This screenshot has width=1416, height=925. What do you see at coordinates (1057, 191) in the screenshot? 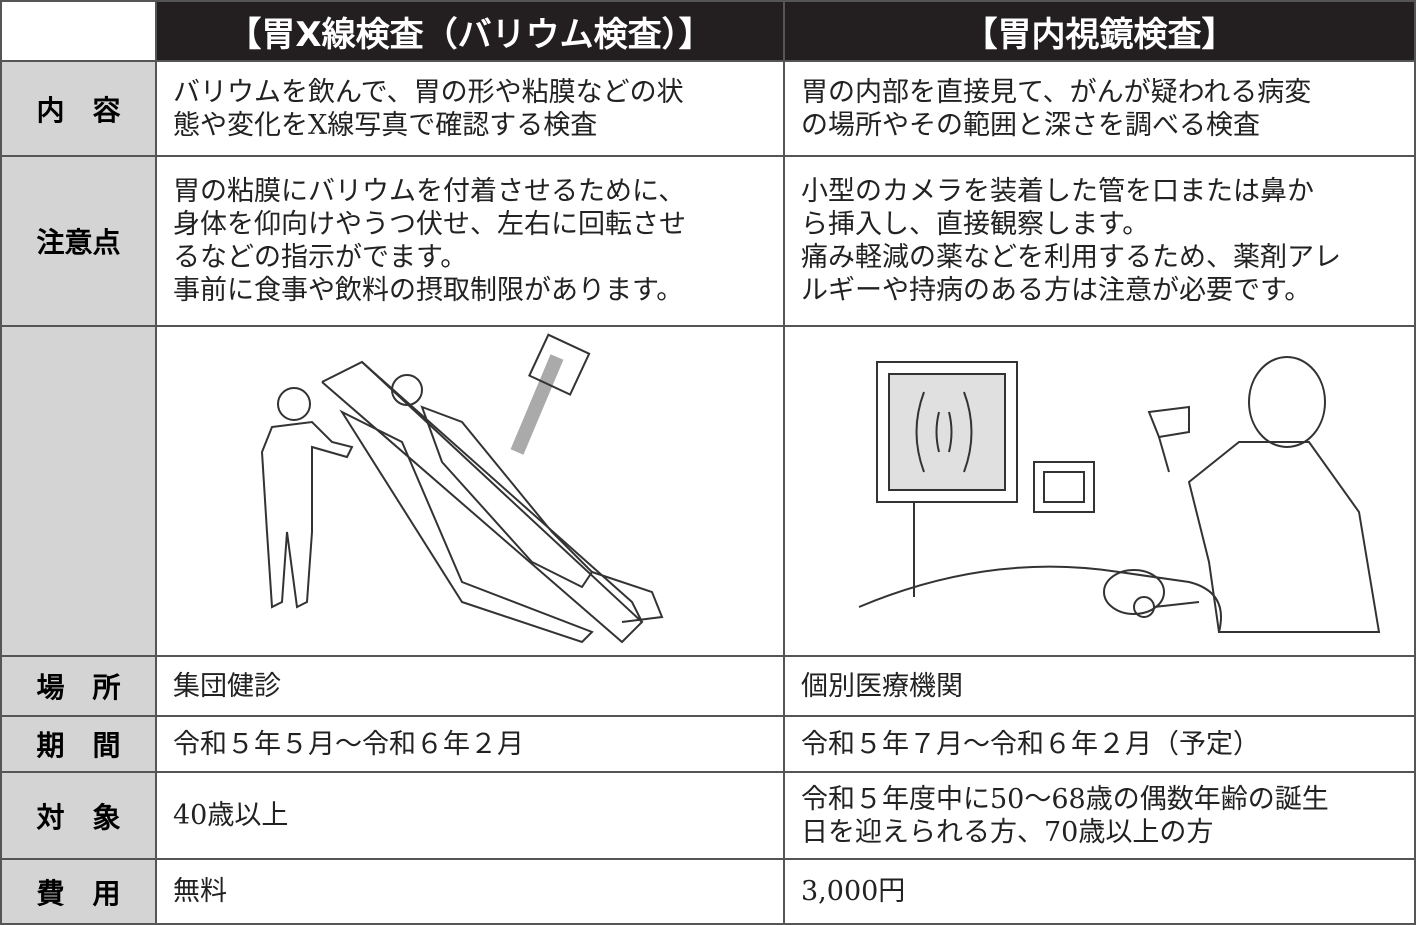
I see `cell-line: 小型のカメラを装着した管を口または鼻か` at bounding box center [1057, 191].